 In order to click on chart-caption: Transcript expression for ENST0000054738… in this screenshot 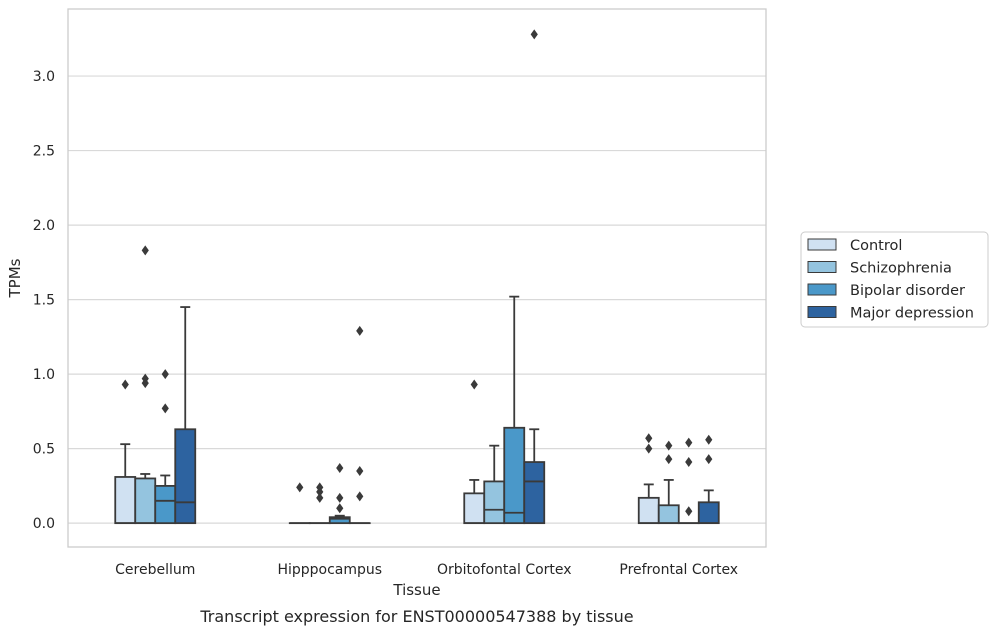, I will do `click(416, 616)`.